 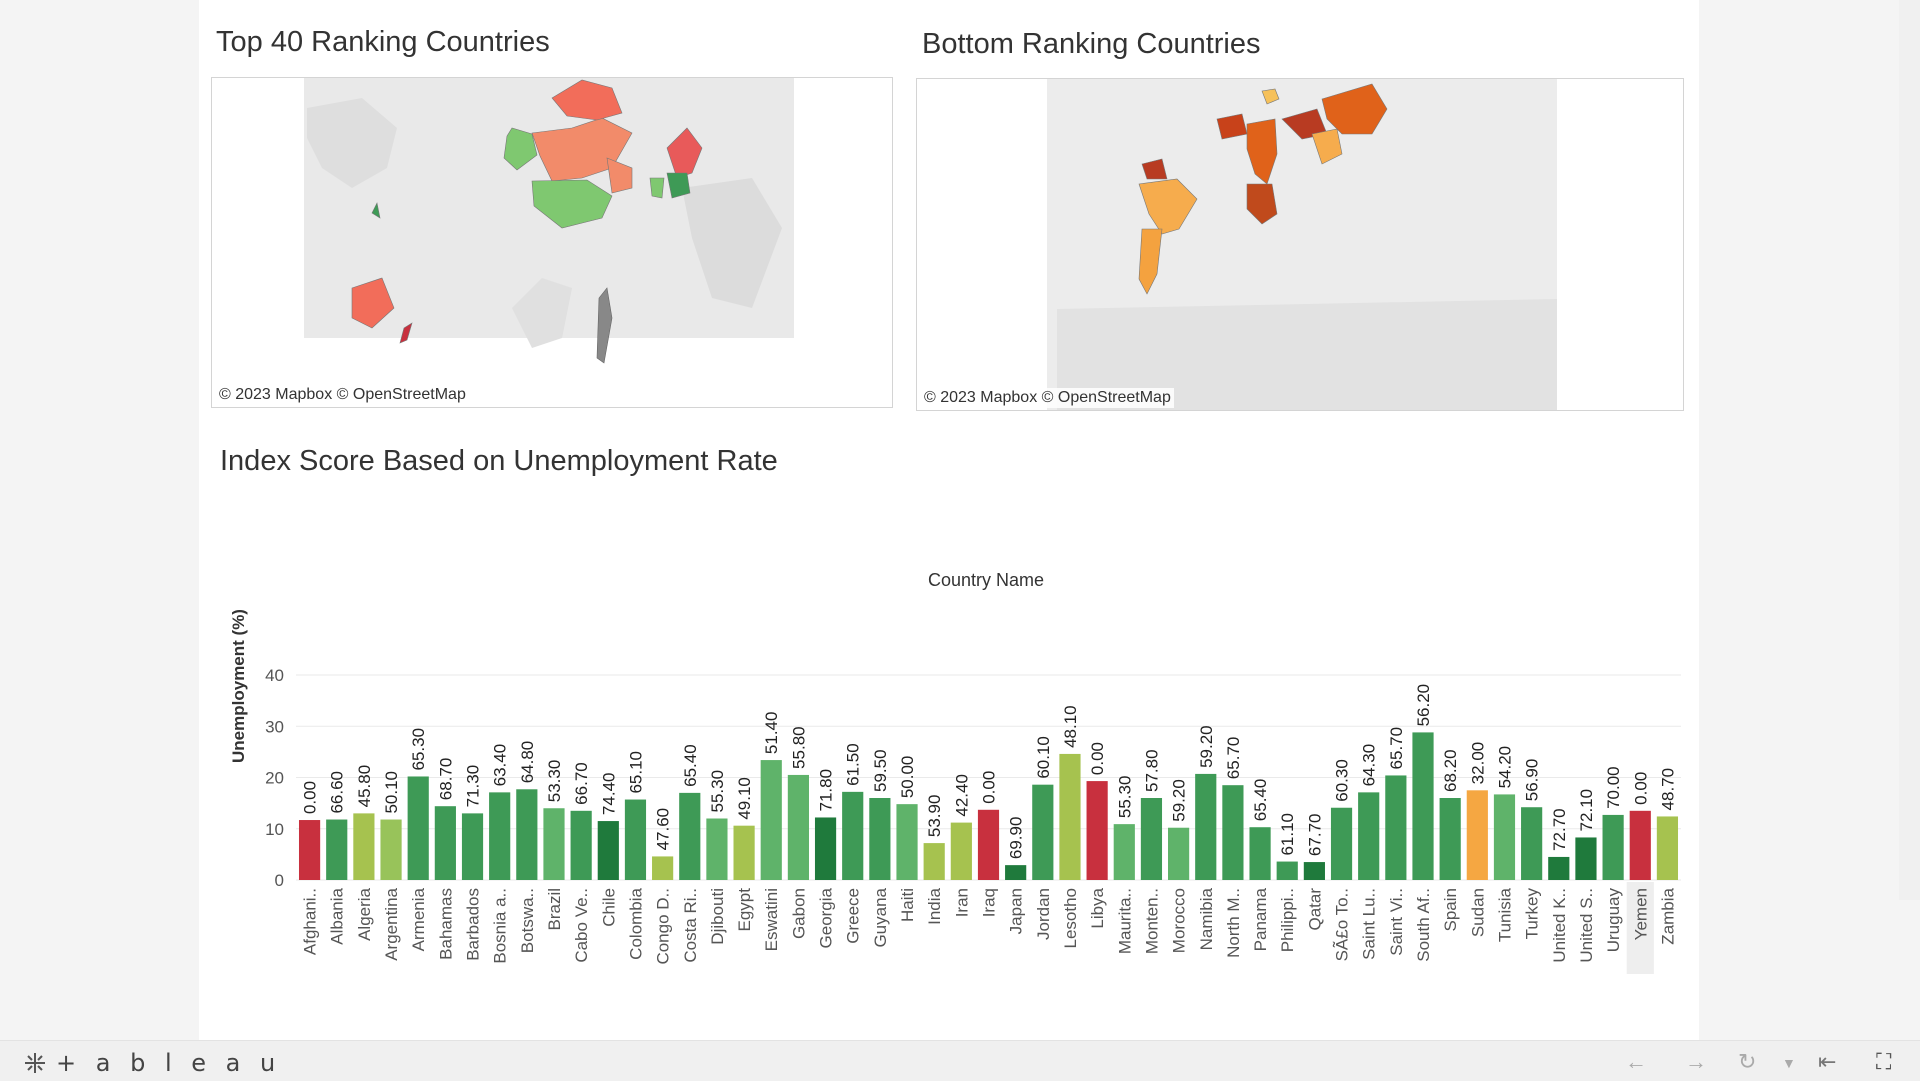 What do you see at coordinates (445, 924) in the screenshot?
I see `x-tick-label: Bahamas` at bounding box center [445, 924].